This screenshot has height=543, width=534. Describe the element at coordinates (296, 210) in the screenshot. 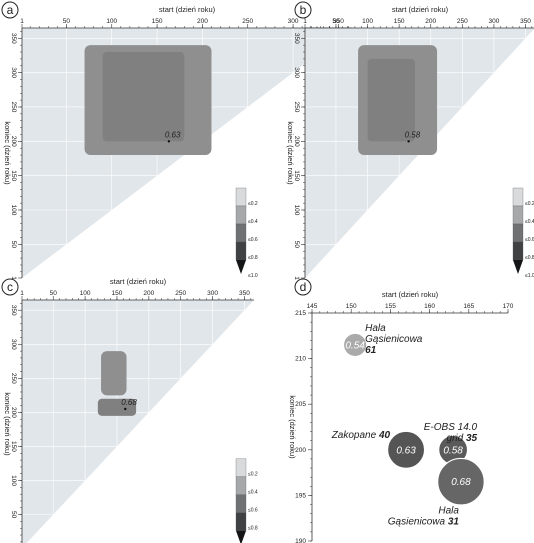

I see `y-tick-label: 100` at that location.